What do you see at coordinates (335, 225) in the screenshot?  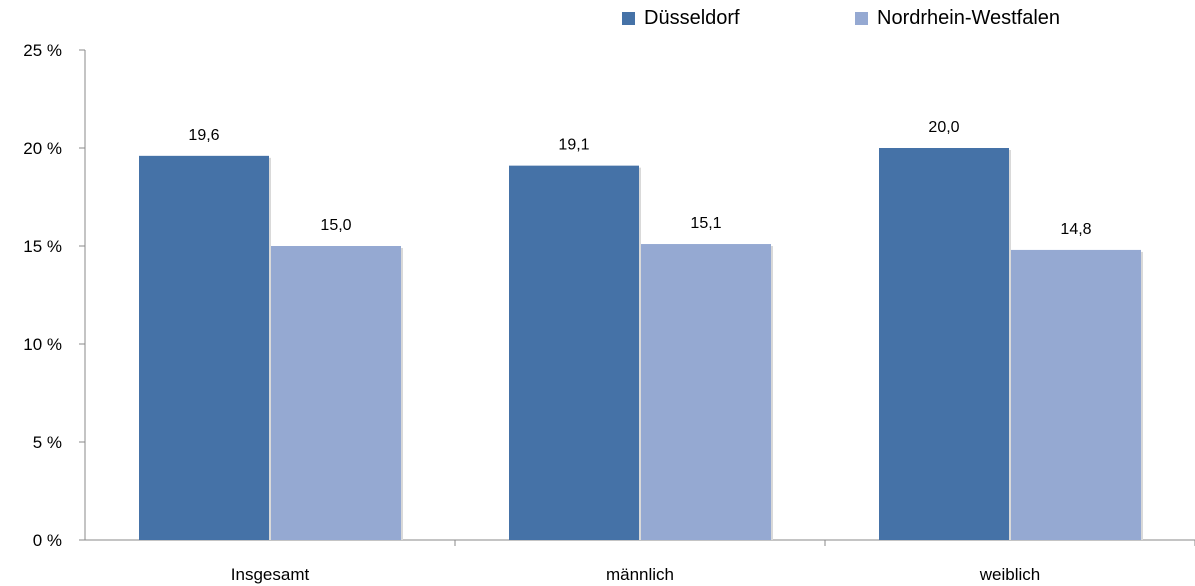 I see `data-label: 15,0` at bounding box center [335, 225].